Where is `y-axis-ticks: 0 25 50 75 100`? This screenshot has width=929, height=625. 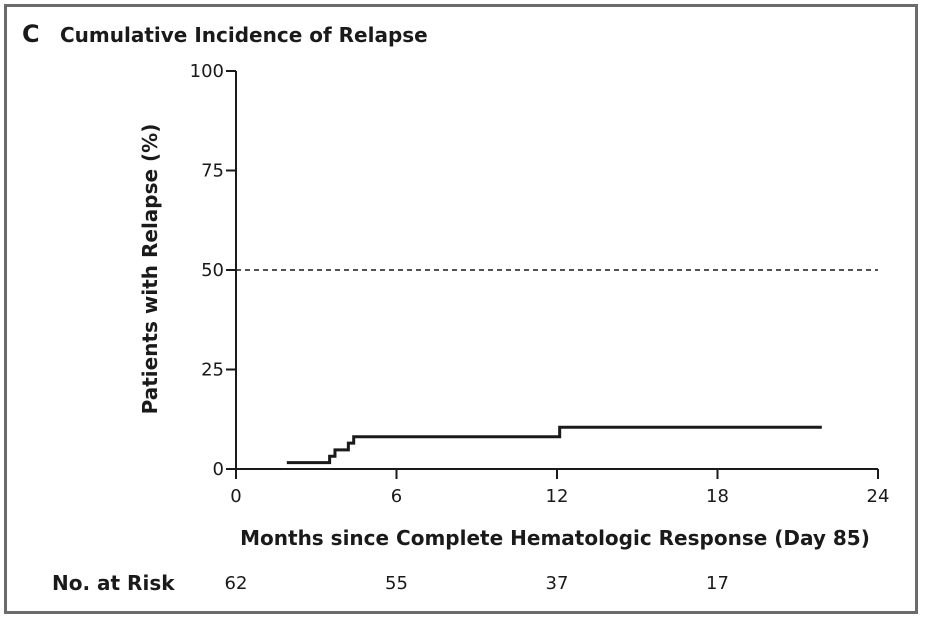 y-axis-ticks: 0 25 50 75 100 is located at coordinates (213, 270).